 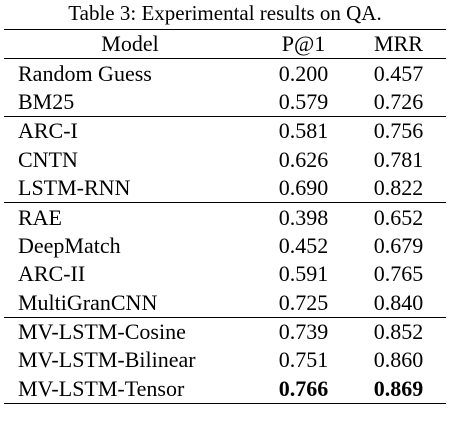 I want to click on table-row: MV-LSTM-Bilinear 0.751 0.860, so click(x=225, y=360).